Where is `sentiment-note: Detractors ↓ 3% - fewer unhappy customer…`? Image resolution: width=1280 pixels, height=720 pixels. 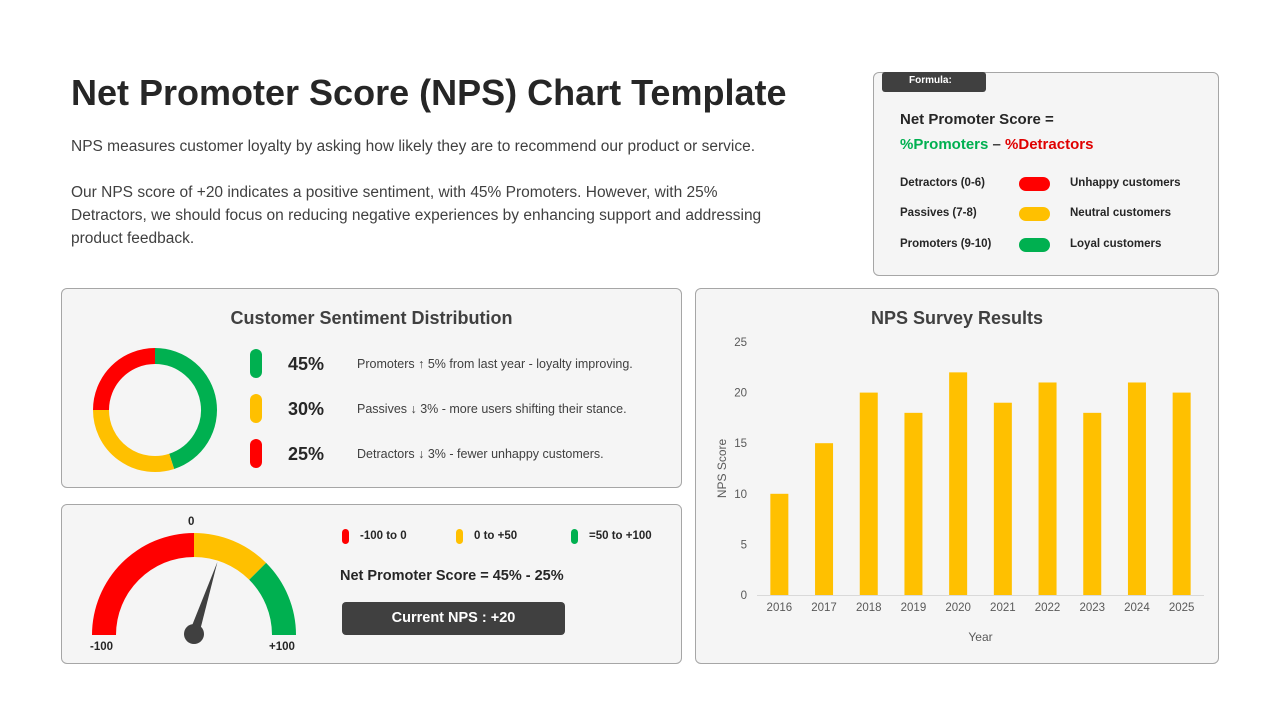 sentiment-note: Detractors ↓ 3% - fewer unhappy customer… is located at coordinates (480, 454).